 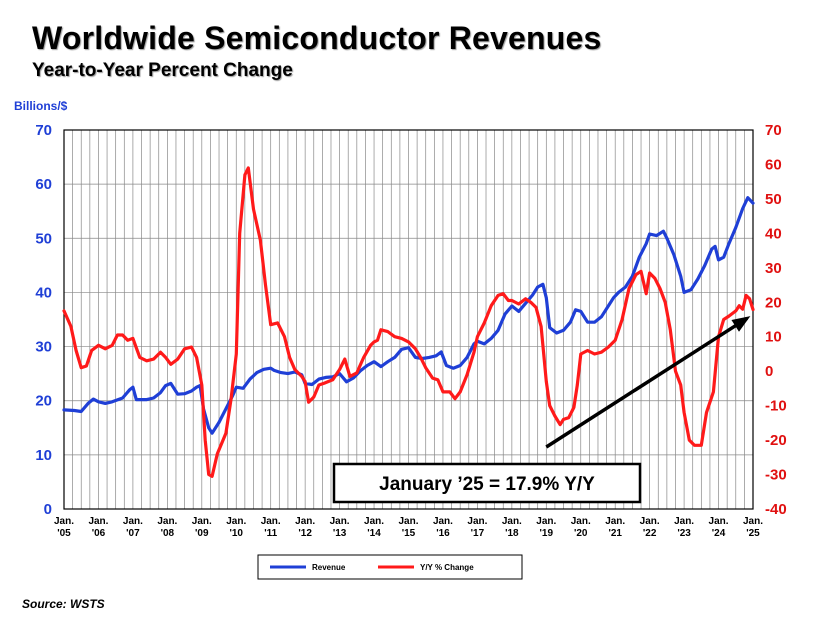 I want to click on annotation-callout-text: January ’25 = 17.9% Y/Y, so click(x=487, y=484).